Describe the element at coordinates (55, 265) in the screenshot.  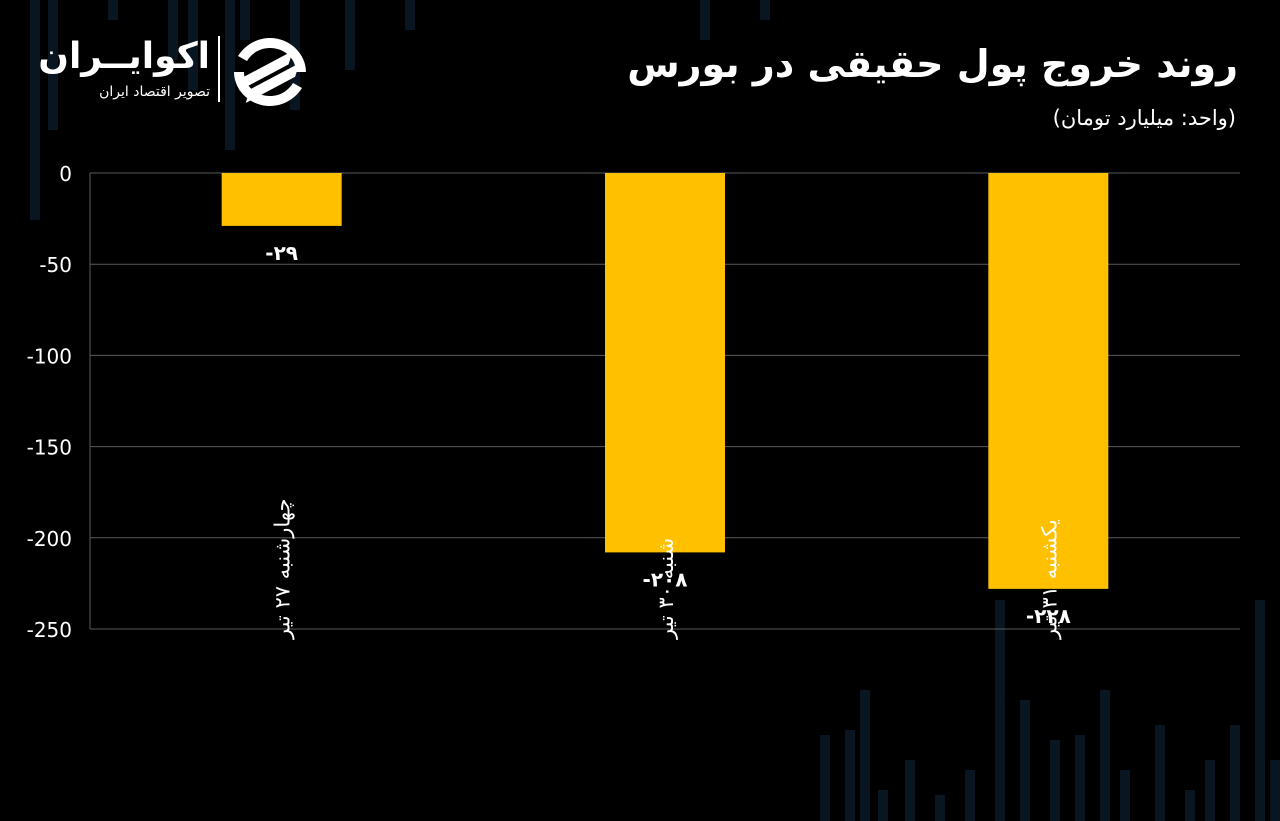
I see `y-tick-label: -50` at that location.